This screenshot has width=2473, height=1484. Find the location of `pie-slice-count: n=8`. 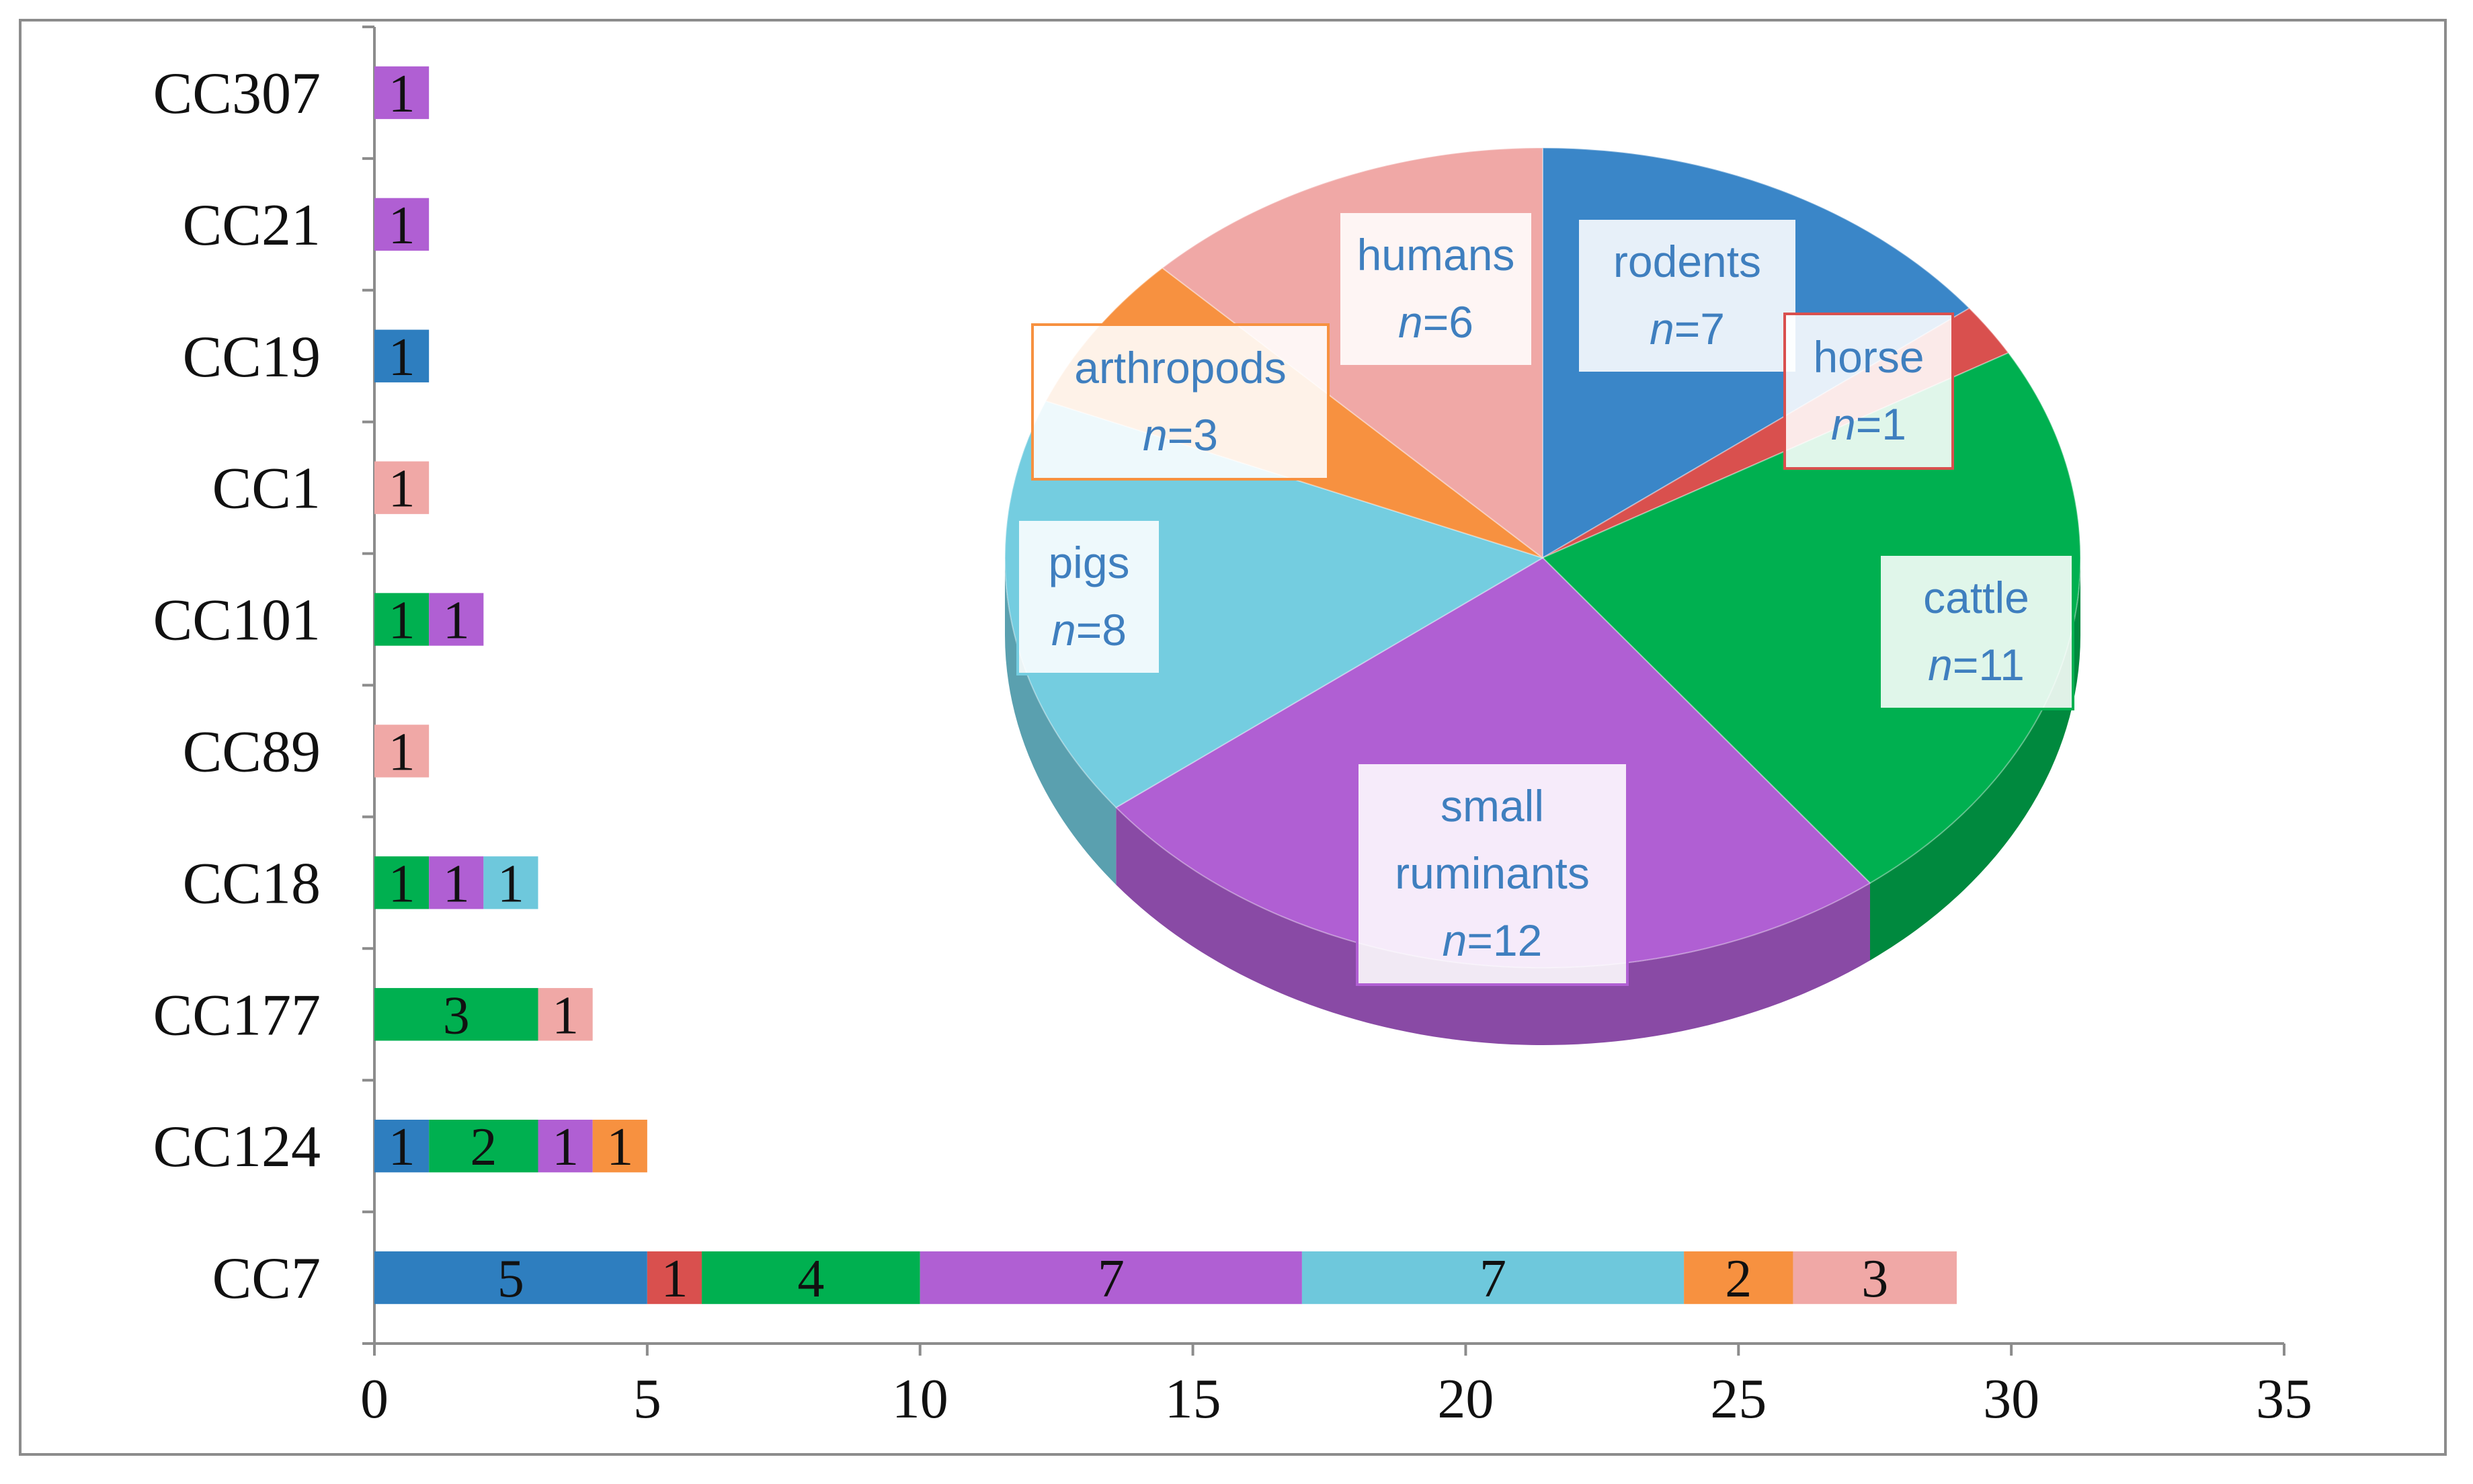

pie-slice-count: n=8 is located at coordinates (1089, 630).